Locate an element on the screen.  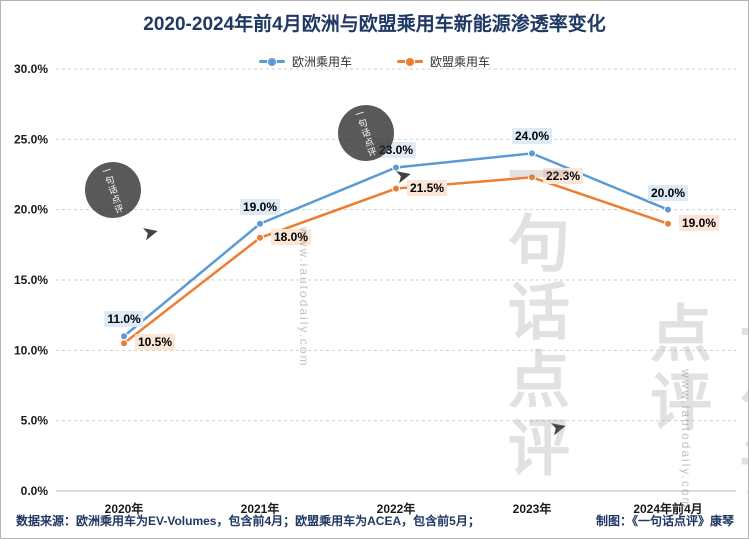
y-tick-label: 10.0% is located at coordinates (31, 350).